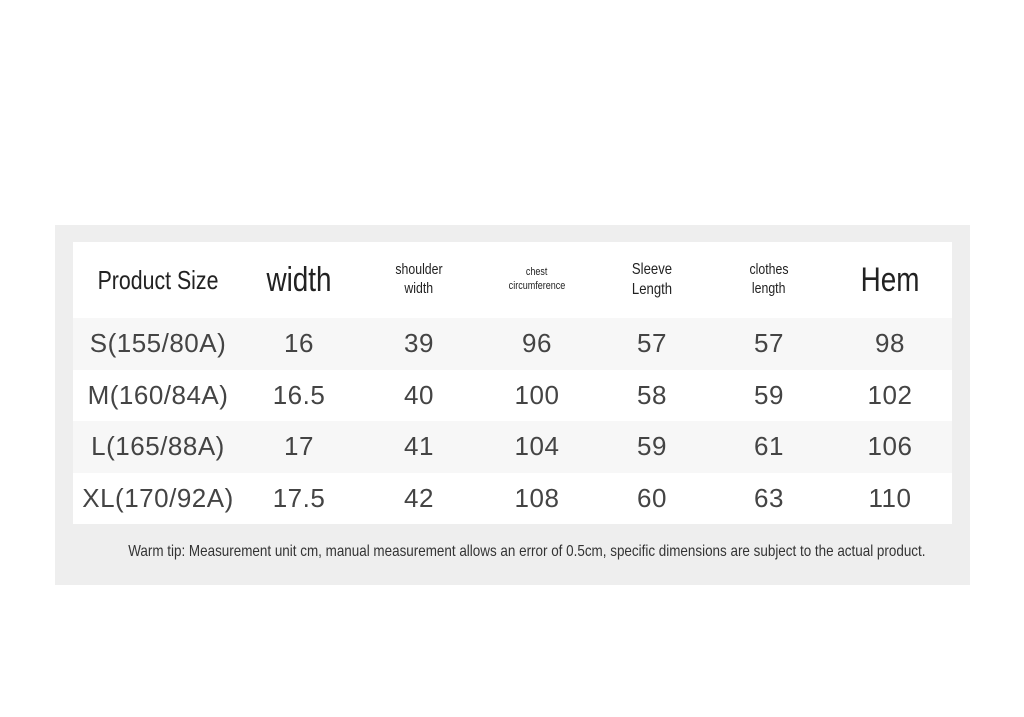 The image size is (1024, 717). What do you see at coordinates (512, 498) in the screenshot?
I see `data-row: XL(170/92A) 17.5 42 108 60 63 110` at bounding box center [512, 498].